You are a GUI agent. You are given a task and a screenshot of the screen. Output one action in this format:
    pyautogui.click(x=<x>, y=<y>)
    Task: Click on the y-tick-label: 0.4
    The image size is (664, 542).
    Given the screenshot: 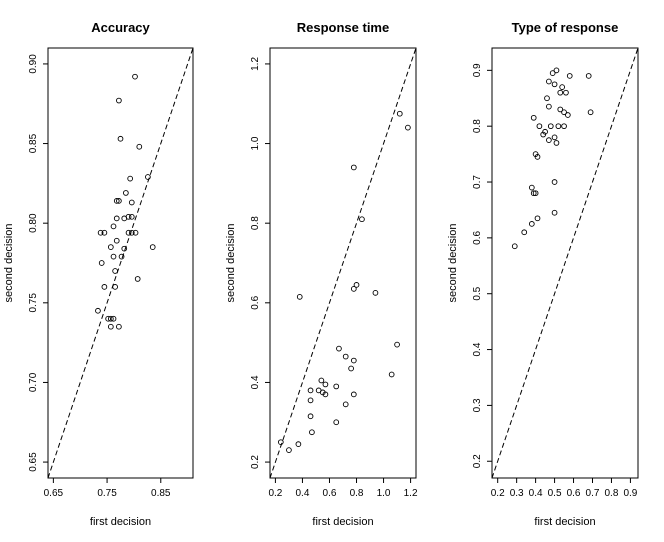 What is the action you would take?
    pyautogui.click(x=255, y=382)
    